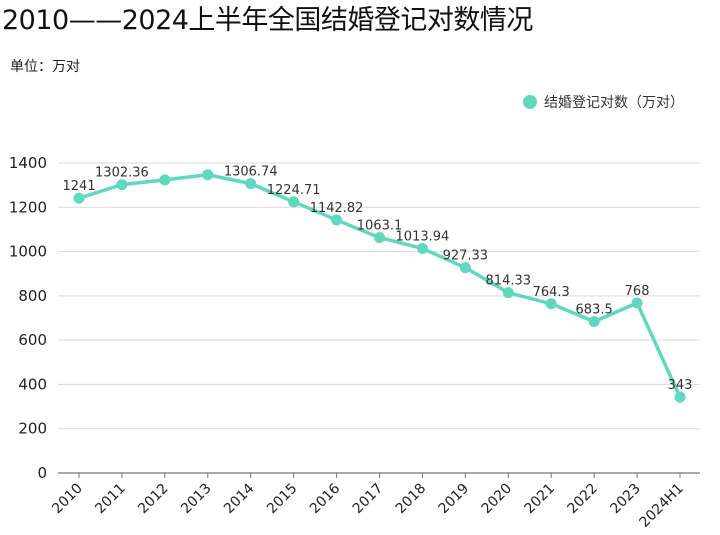 This screenshot has width=720, height=535. What do you see at coordinates (551, 292) in the screenshot?
I see `data-label: 764.3` at bounding box center [551, 292].